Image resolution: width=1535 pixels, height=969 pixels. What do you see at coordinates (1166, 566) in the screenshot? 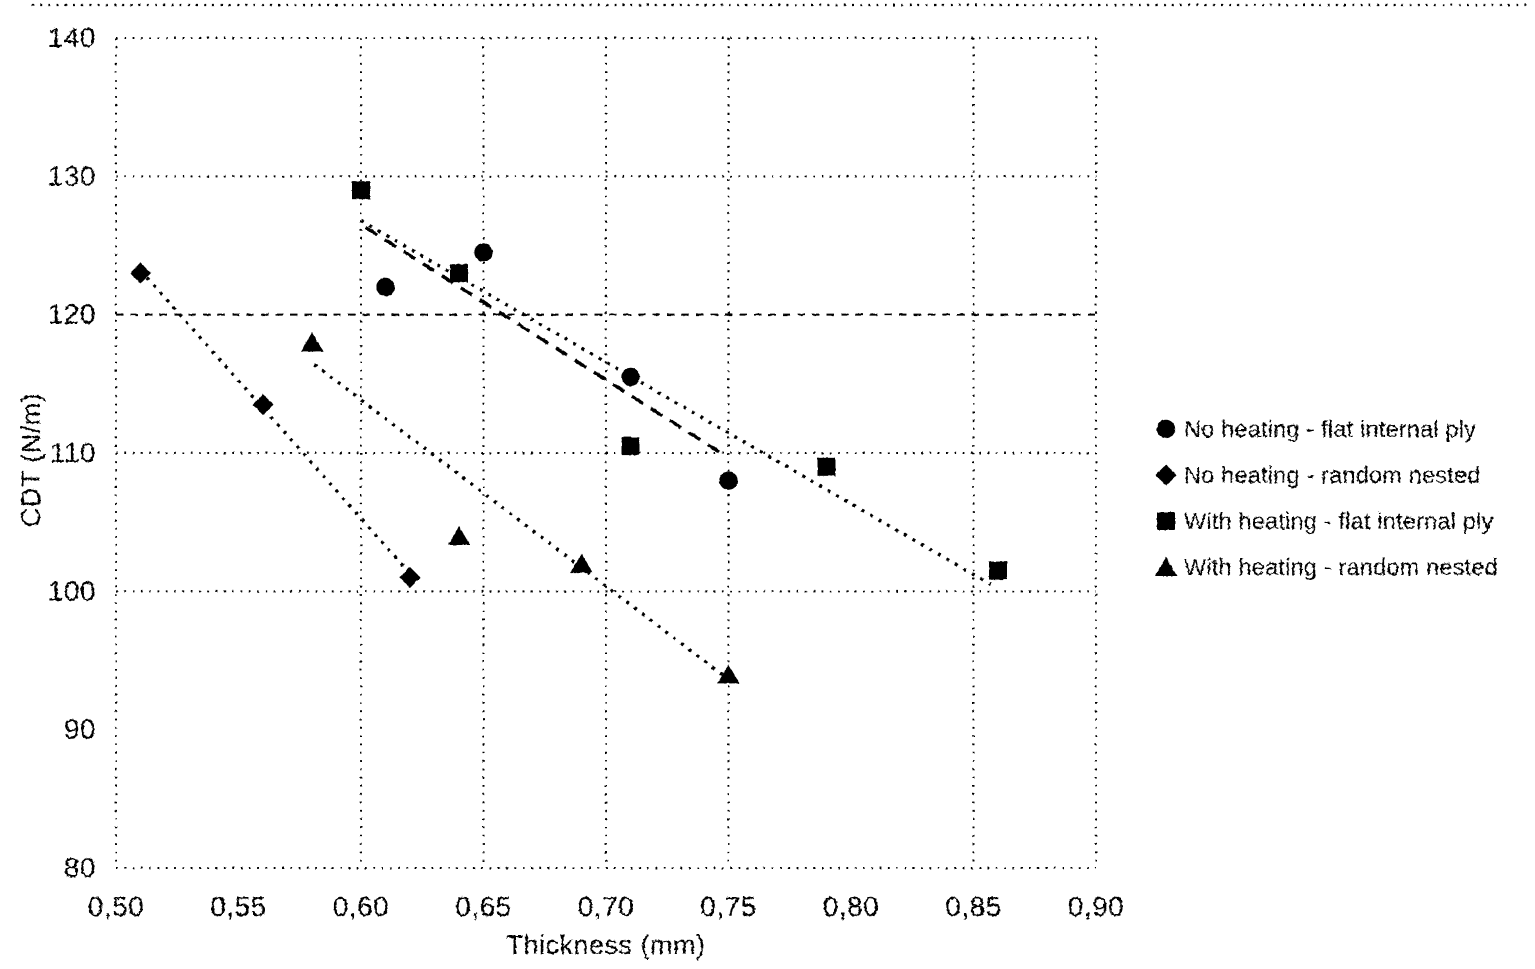
I see `legend-marker-triangle` at bounding box center [1166, 566].